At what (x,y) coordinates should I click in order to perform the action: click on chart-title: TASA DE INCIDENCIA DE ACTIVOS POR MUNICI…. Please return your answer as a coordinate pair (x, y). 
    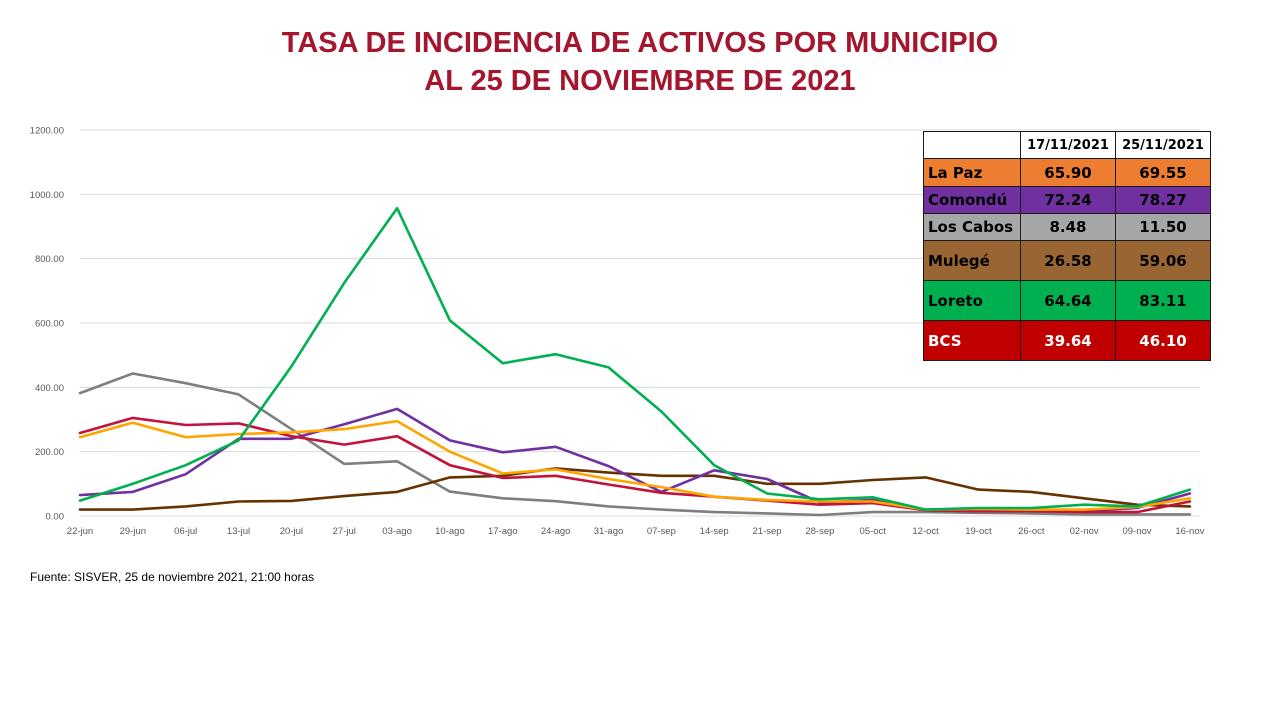
    Looking at the image, I should click on (640, 62).